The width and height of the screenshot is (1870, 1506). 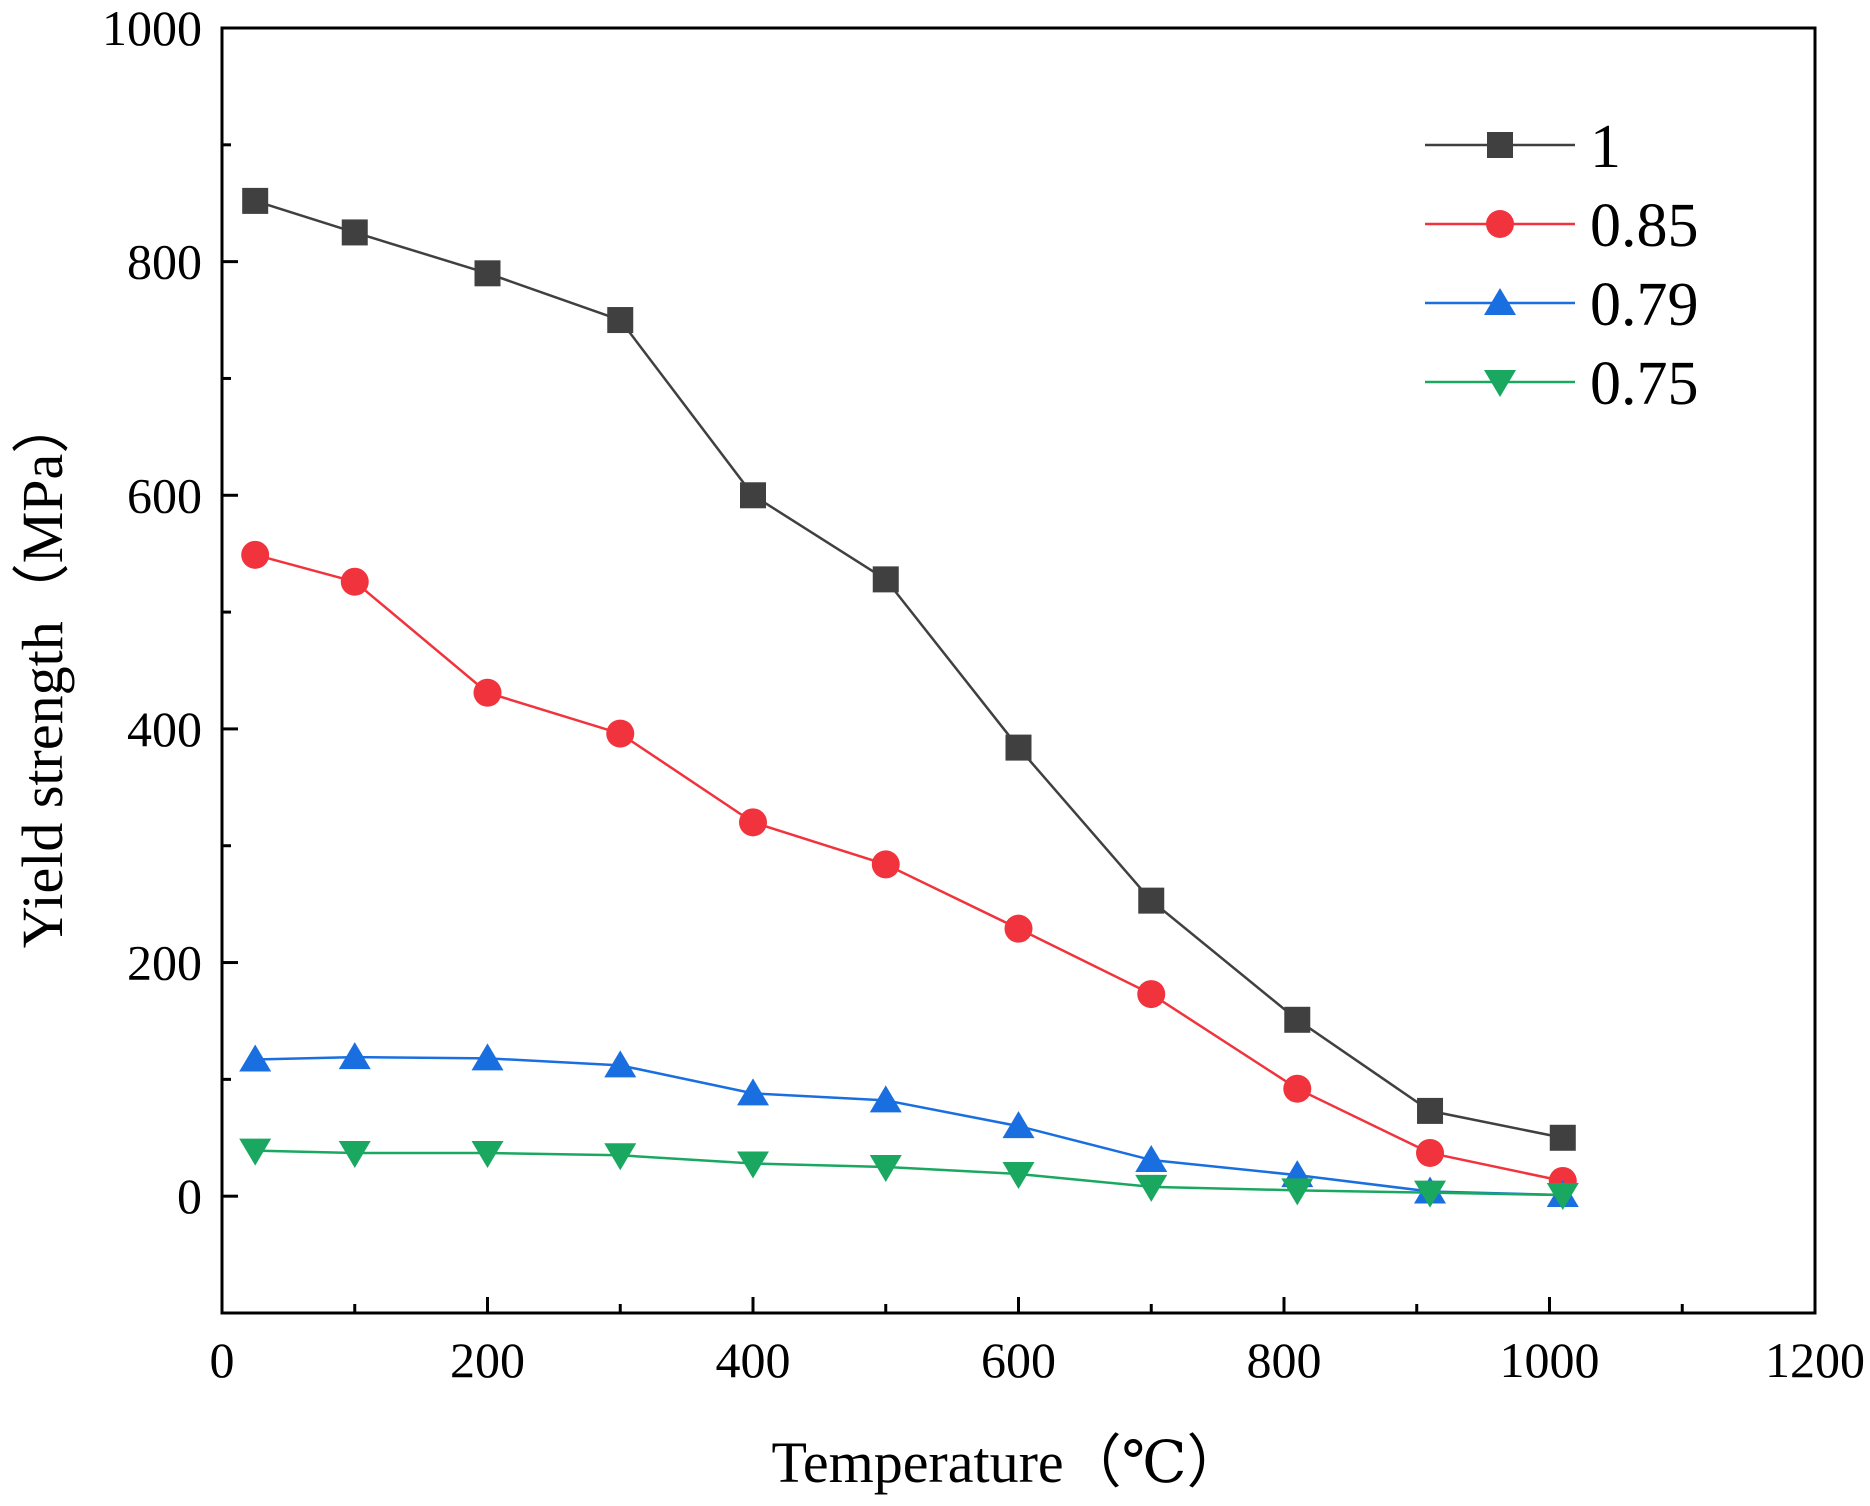 I want to click on y-tick-label: 400, so click(x=164, y=729).